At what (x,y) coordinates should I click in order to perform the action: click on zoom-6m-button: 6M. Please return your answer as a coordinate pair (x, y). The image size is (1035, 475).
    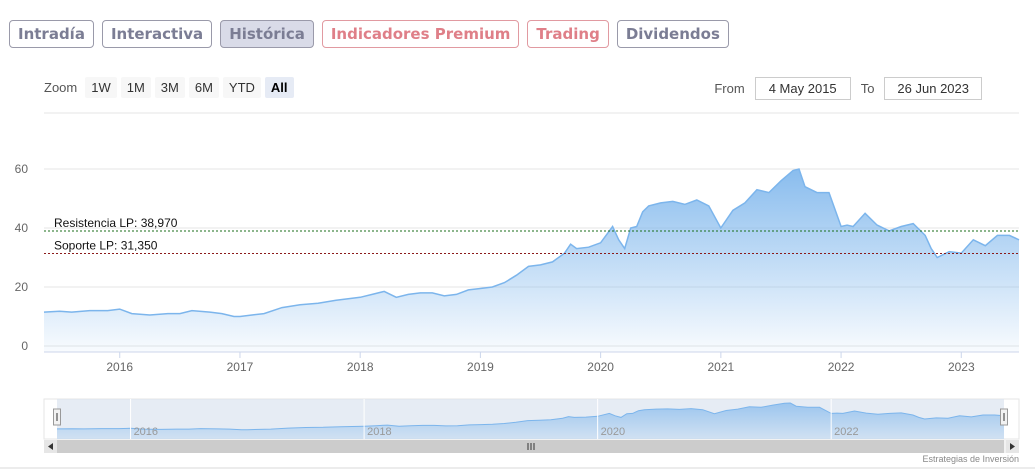
    Looking at the image, I should click on (203, 87).